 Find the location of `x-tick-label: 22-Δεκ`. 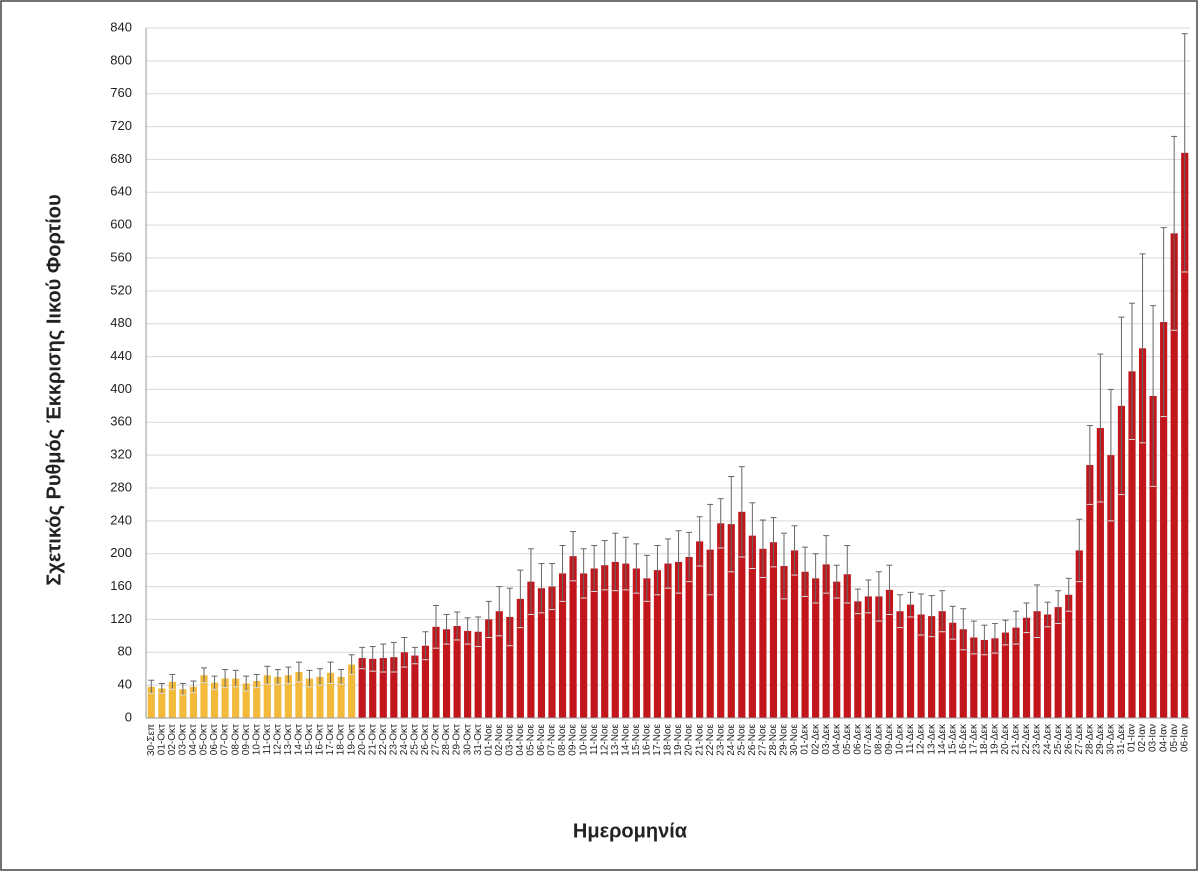

x-tick-label: 22-Δεκ is located at coordinates (1026, 739).